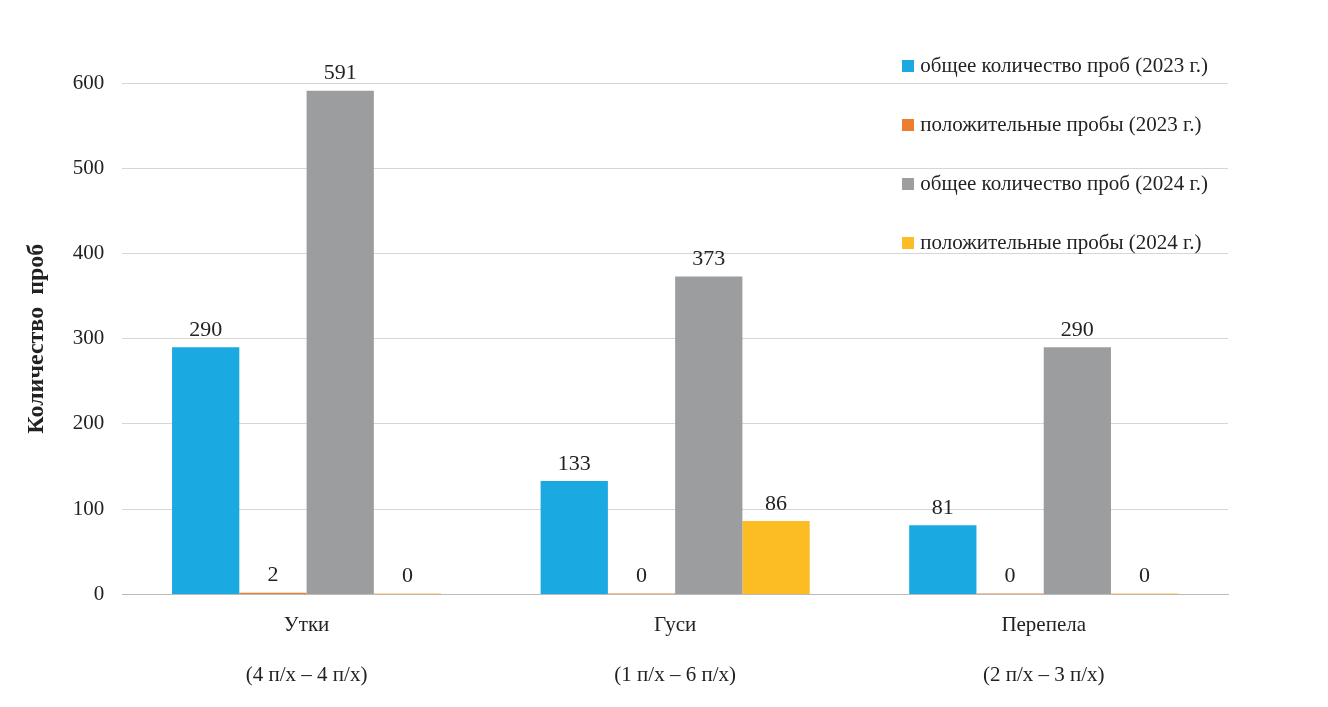  Describe the element at coordinates (340, 72) in the screenshot. I see `data-label: 591` at that location.